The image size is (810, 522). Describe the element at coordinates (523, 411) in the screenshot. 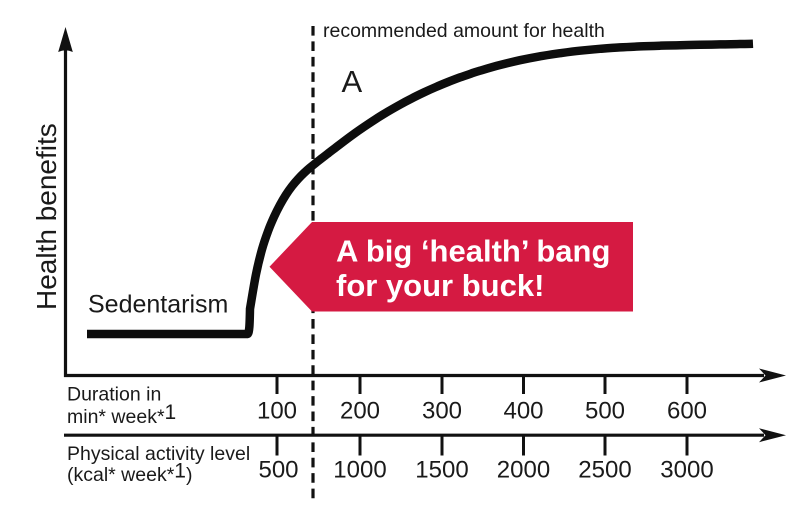

I see `svg-text: 400` at that location.